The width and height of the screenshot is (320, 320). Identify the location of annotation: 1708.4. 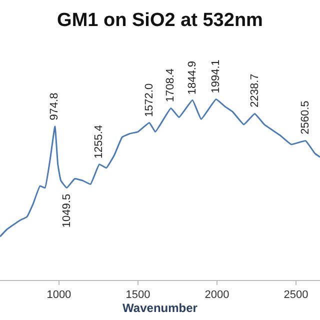
(170, 85).